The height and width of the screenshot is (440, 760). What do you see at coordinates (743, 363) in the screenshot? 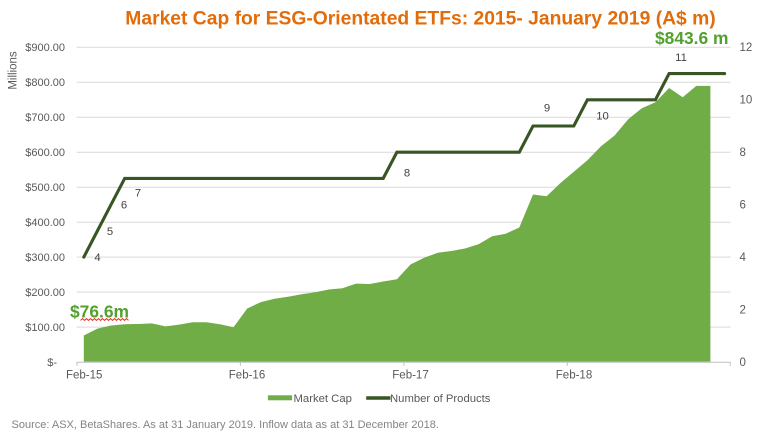
I see `svg-text: 0` at bounding box center [743, 363].